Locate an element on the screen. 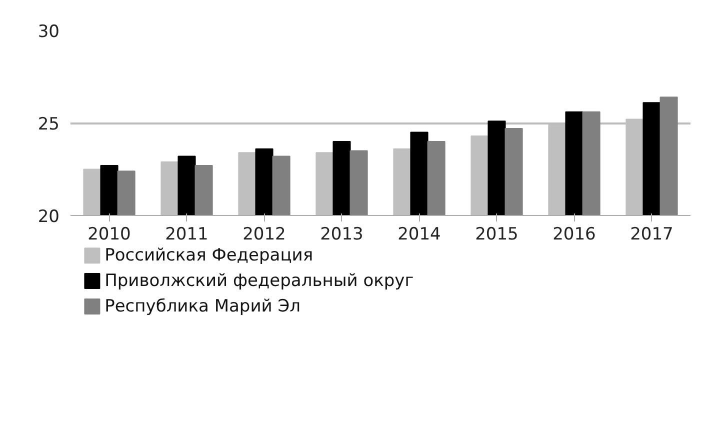 The width and height of the screenshot is (726, 428). x-tick-label: 2012 is located at coordinates (264, 234).